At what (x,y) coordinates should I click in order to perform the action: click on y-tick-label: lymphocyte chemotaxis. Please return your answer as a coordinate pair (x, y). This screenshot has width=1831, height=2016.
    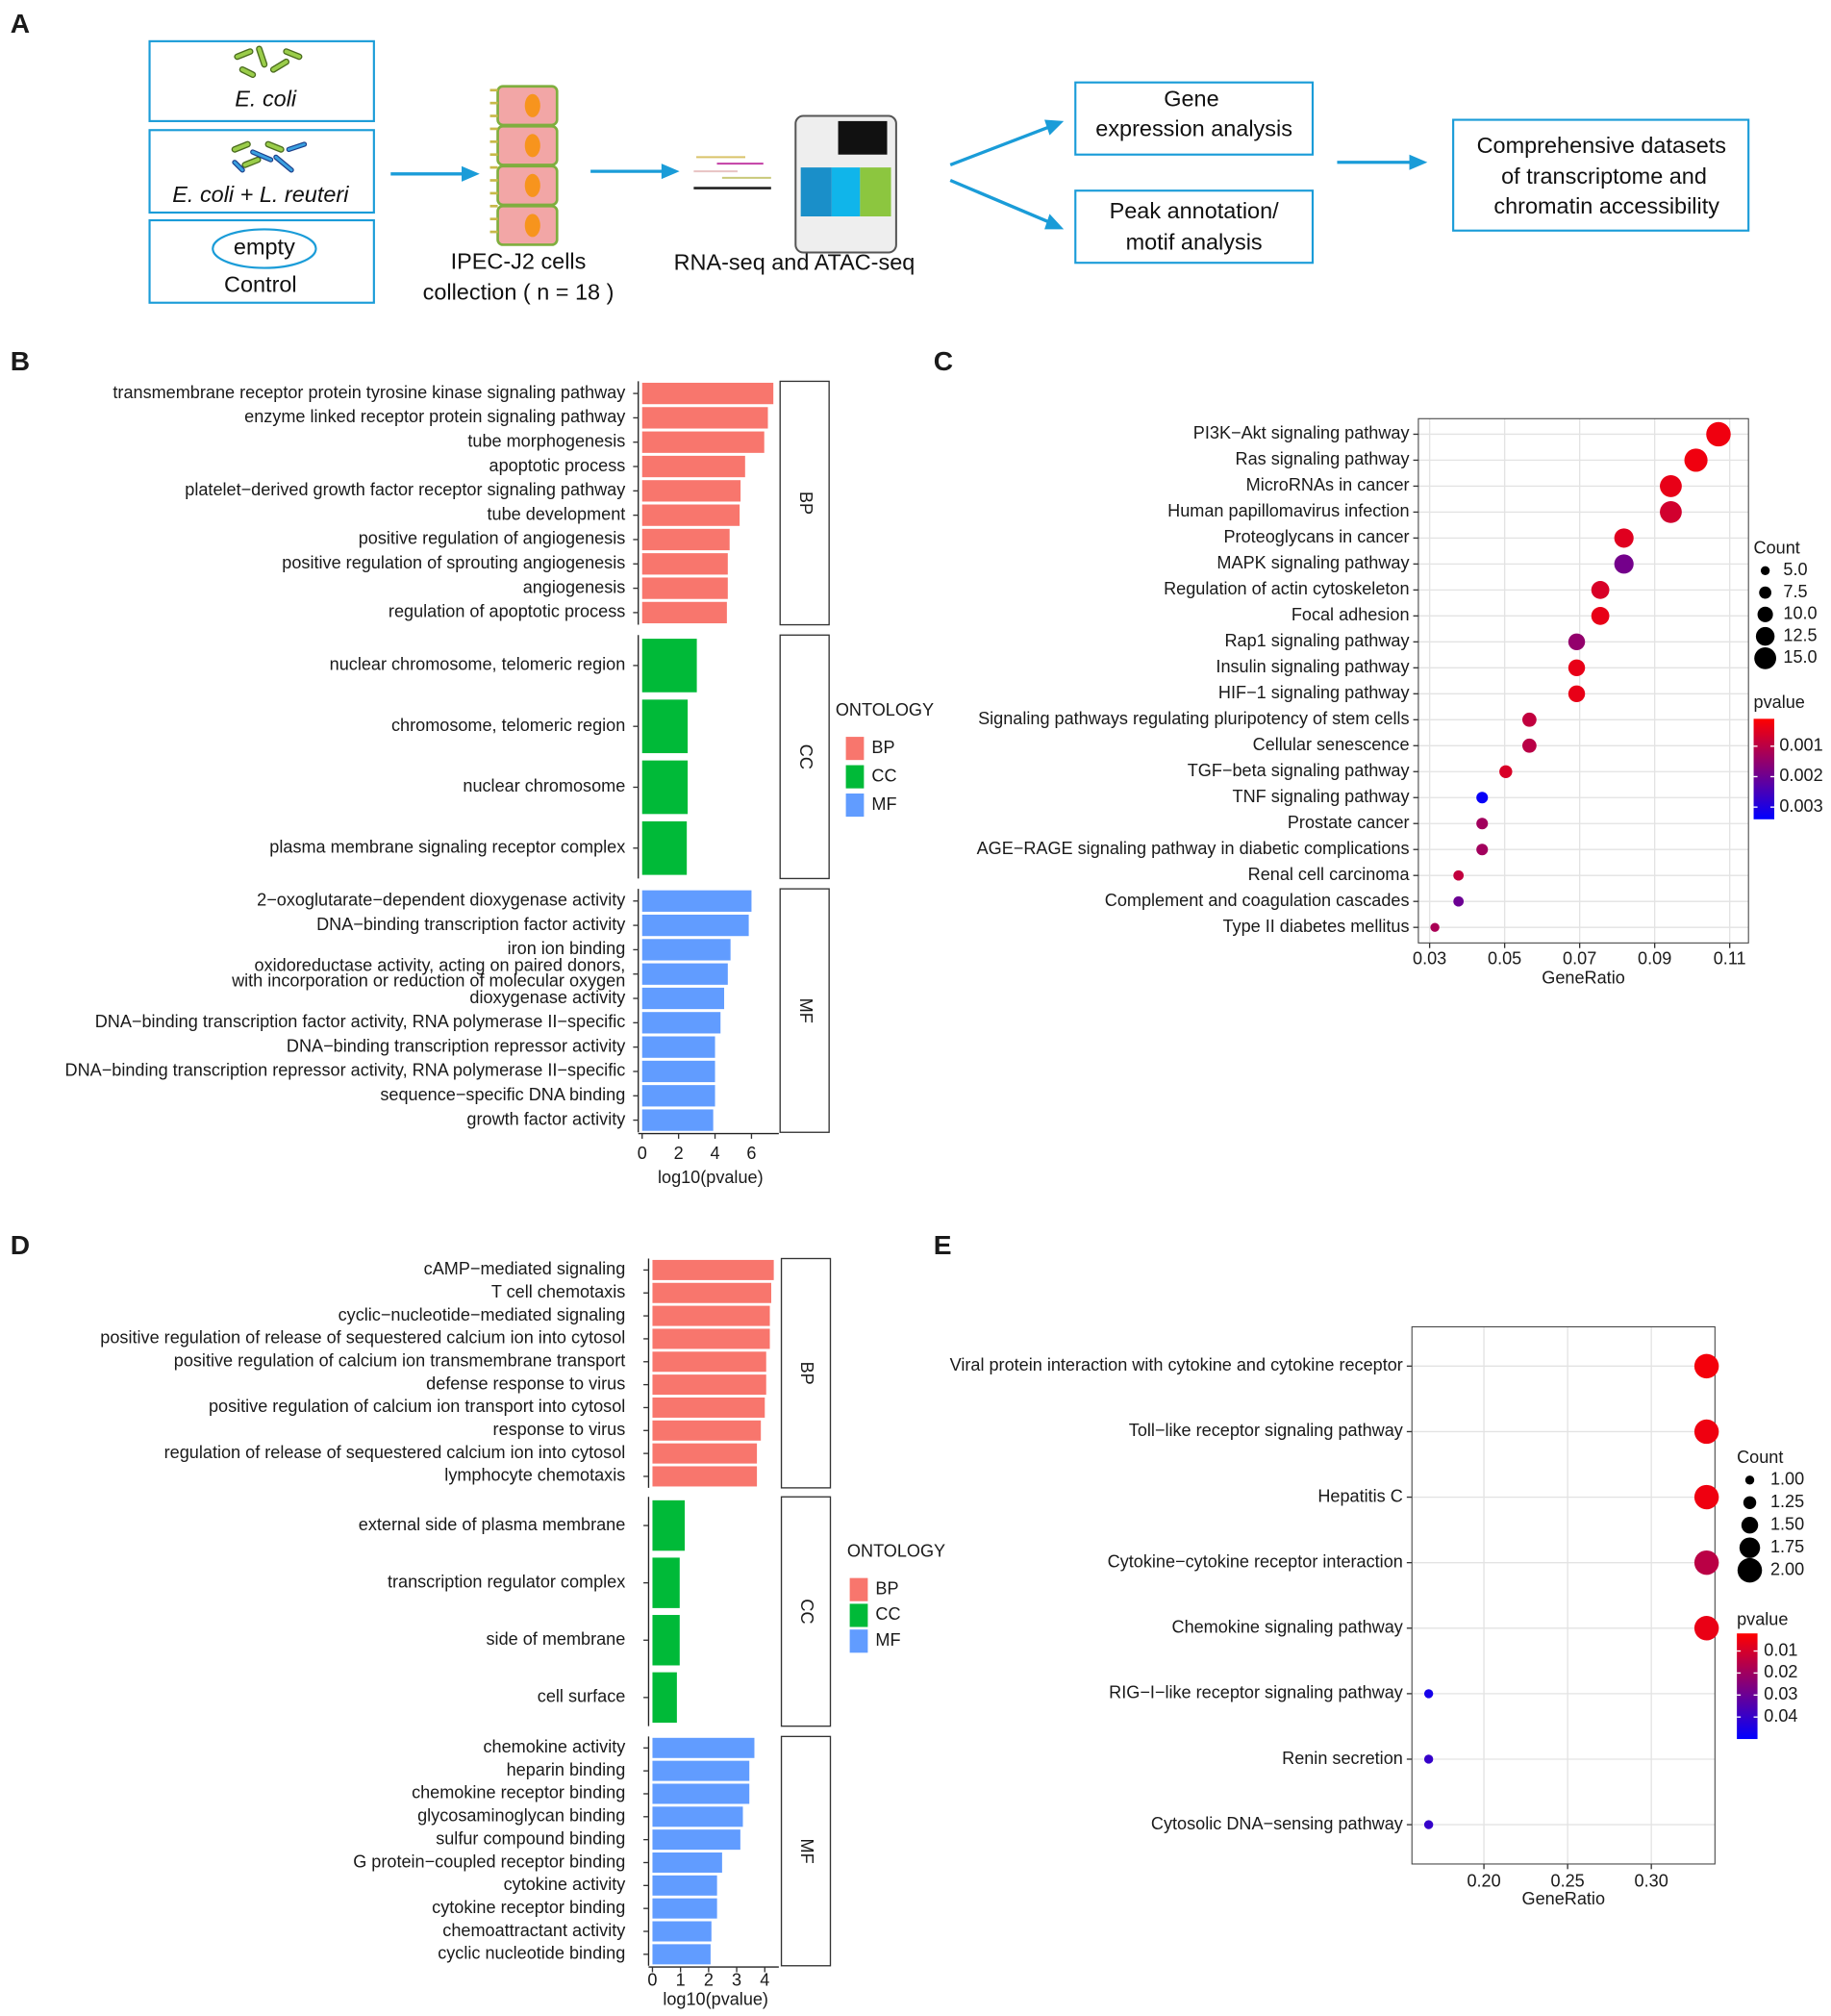
    Looking at the image, I should click on (534, 1476).